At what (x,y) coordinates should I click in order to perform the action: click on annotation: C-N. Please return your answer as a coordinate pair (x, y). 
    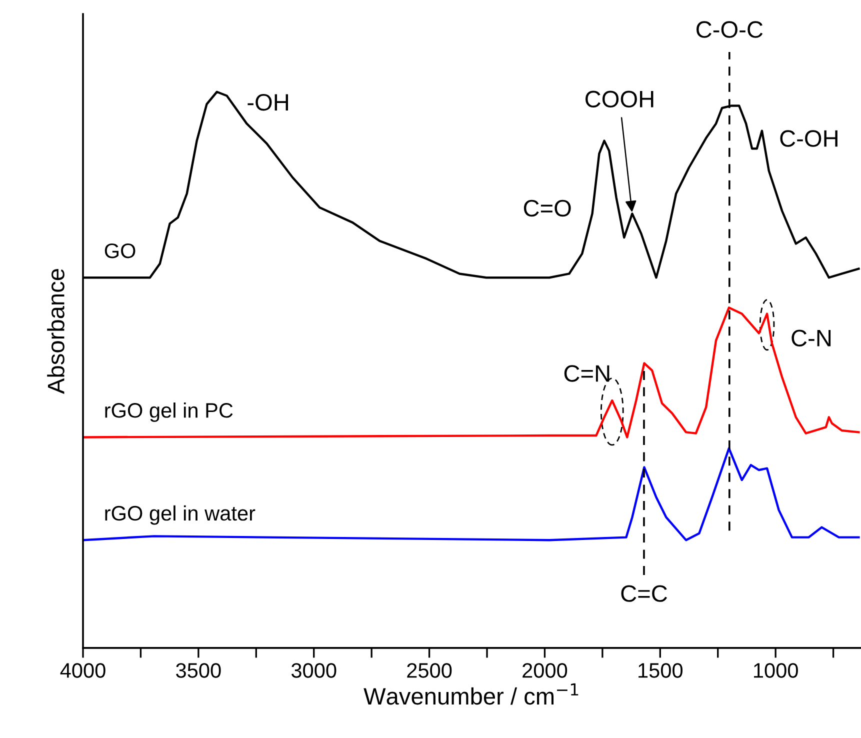
    Looking at the image, I should click on (811, 338).